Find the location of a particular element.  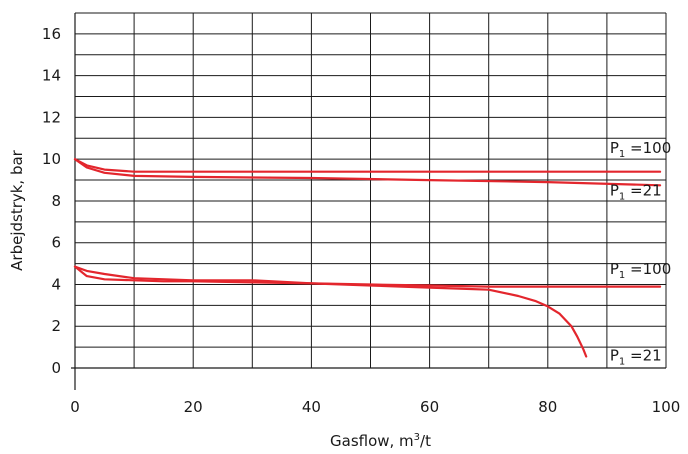

x-tick-label: 80 is located at coordinates (547, 407).